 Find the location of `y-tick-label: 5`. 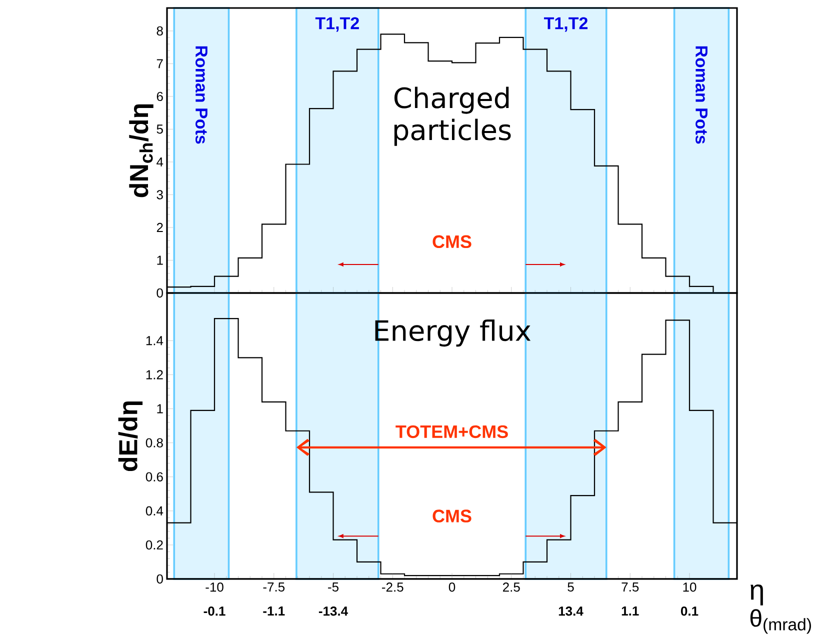

y-tick-label: 5 is located at coordinates (159, 129).